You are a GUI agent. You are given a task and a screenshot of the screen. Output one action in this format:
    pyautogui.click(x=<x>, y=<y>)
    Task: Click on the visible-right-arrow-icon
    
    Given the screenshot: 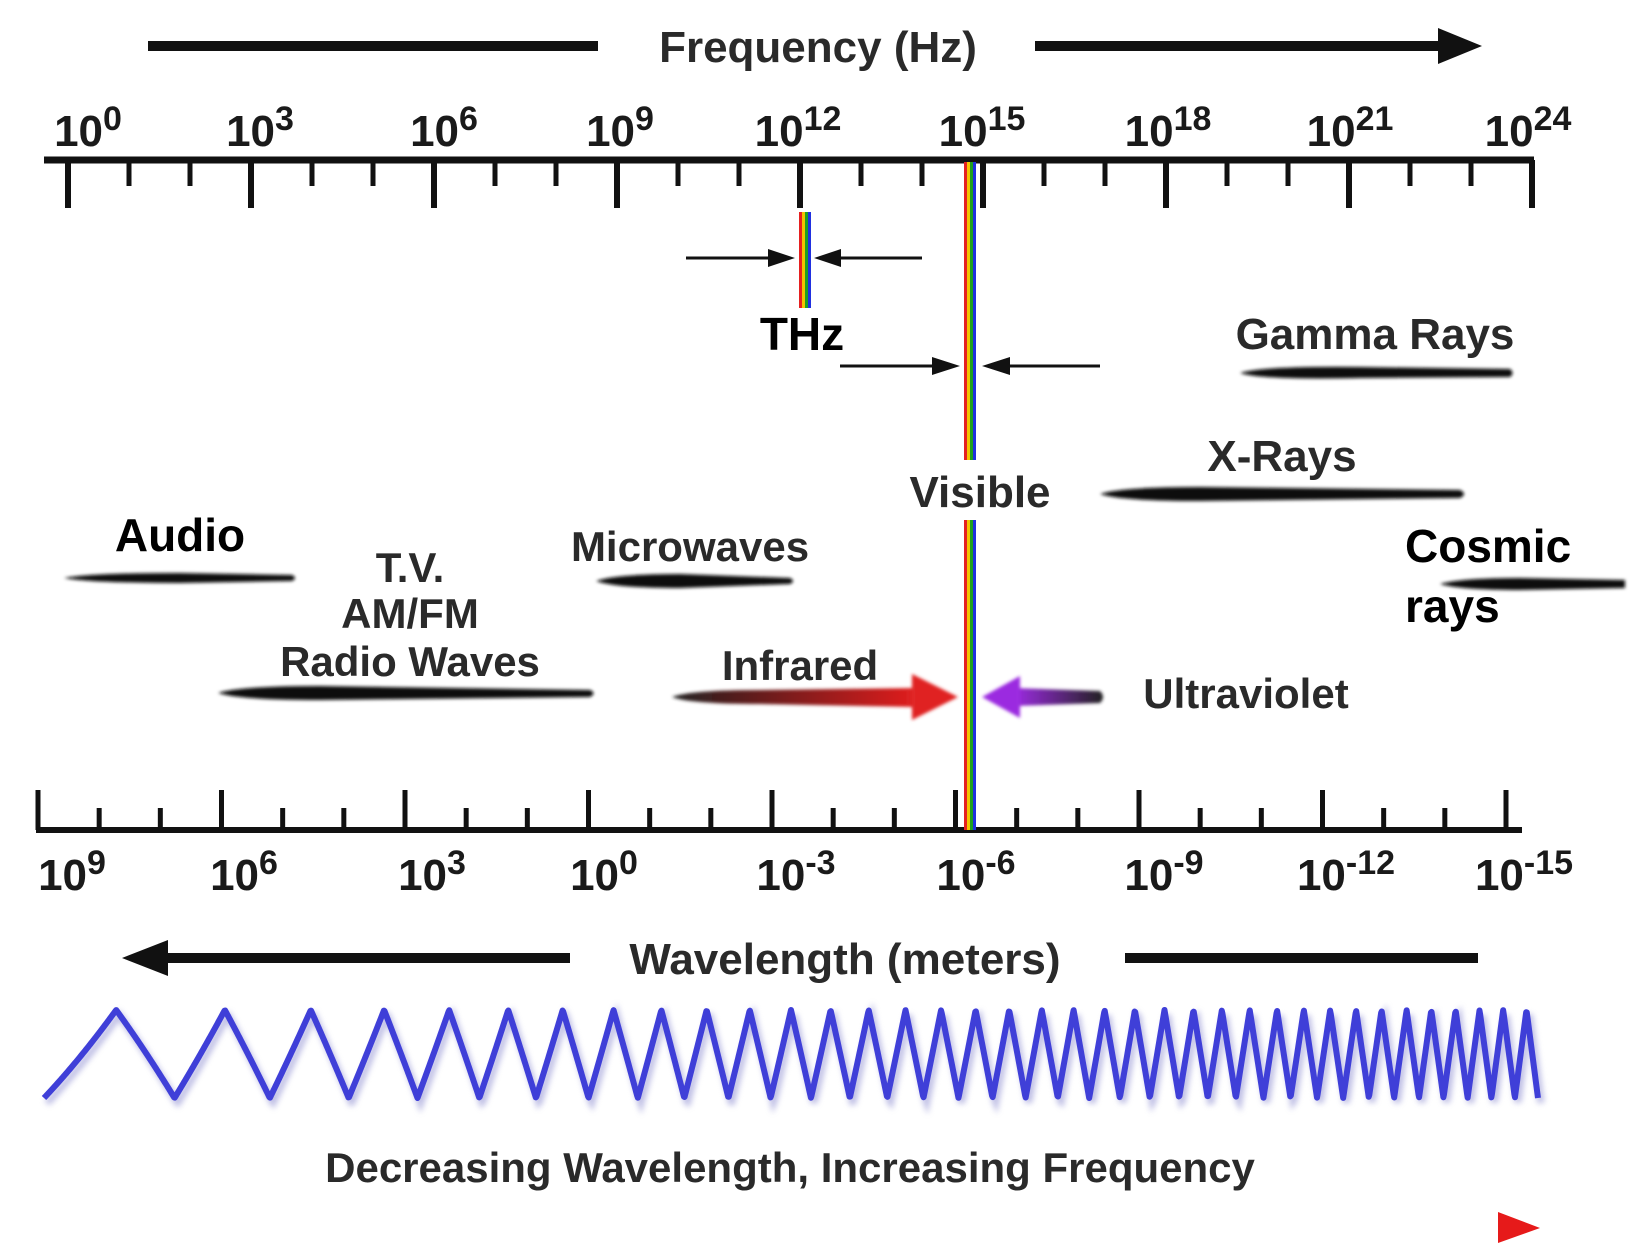 What is the action you would take?
    pyautogui.click(x=996, y=366)
    